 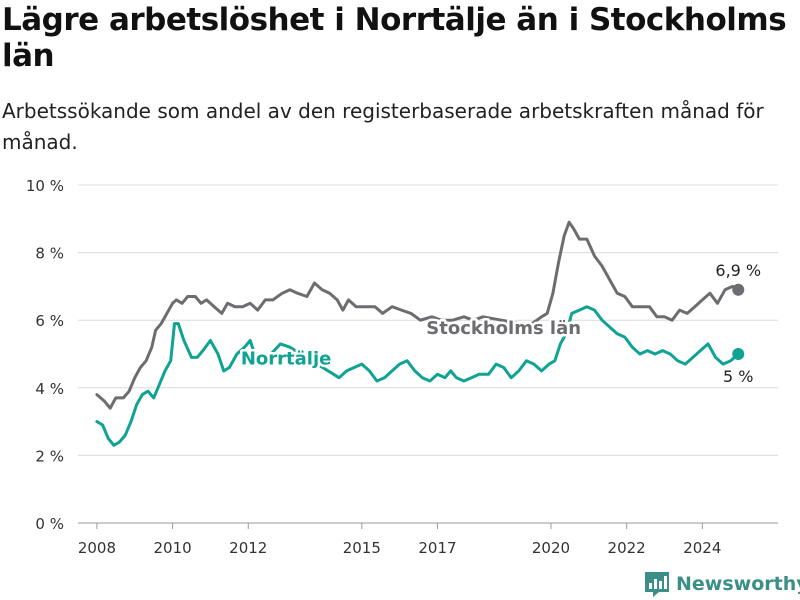 I want to click on x-axis-tick-labels: 2008 2010 2012 2015 2017 2020 2022 2024, so click(x=400, y=548).